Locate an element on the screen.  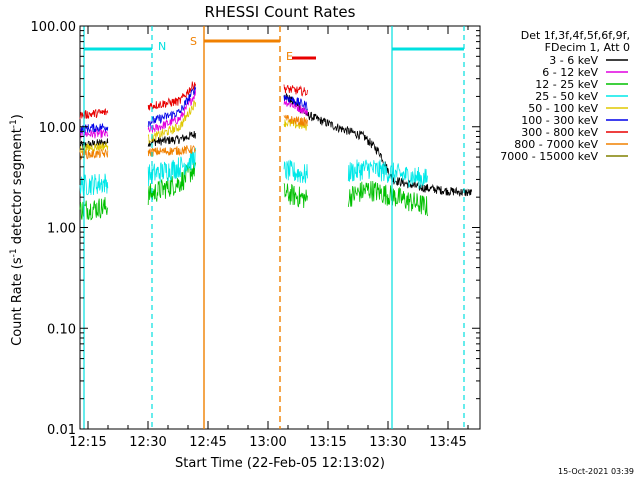
y-axis-label-part2: detector segment is located at coordinates (17, 188).